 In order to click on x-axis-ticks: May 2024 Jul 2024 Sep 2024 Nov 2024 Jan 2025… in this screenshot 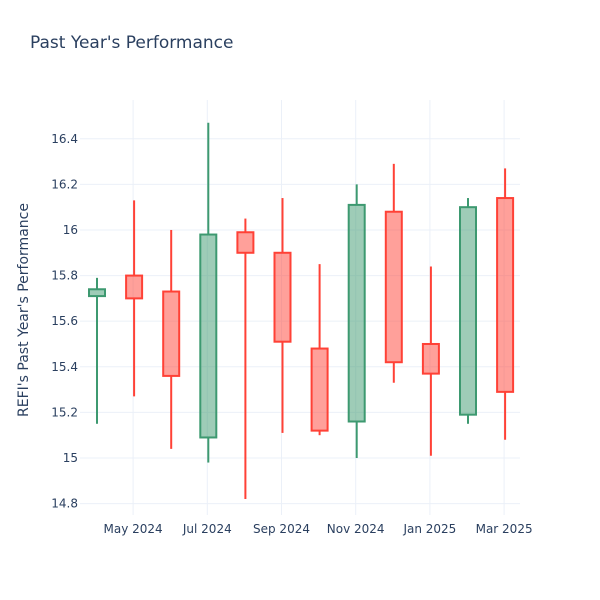, I will do `click(318, 529)`.